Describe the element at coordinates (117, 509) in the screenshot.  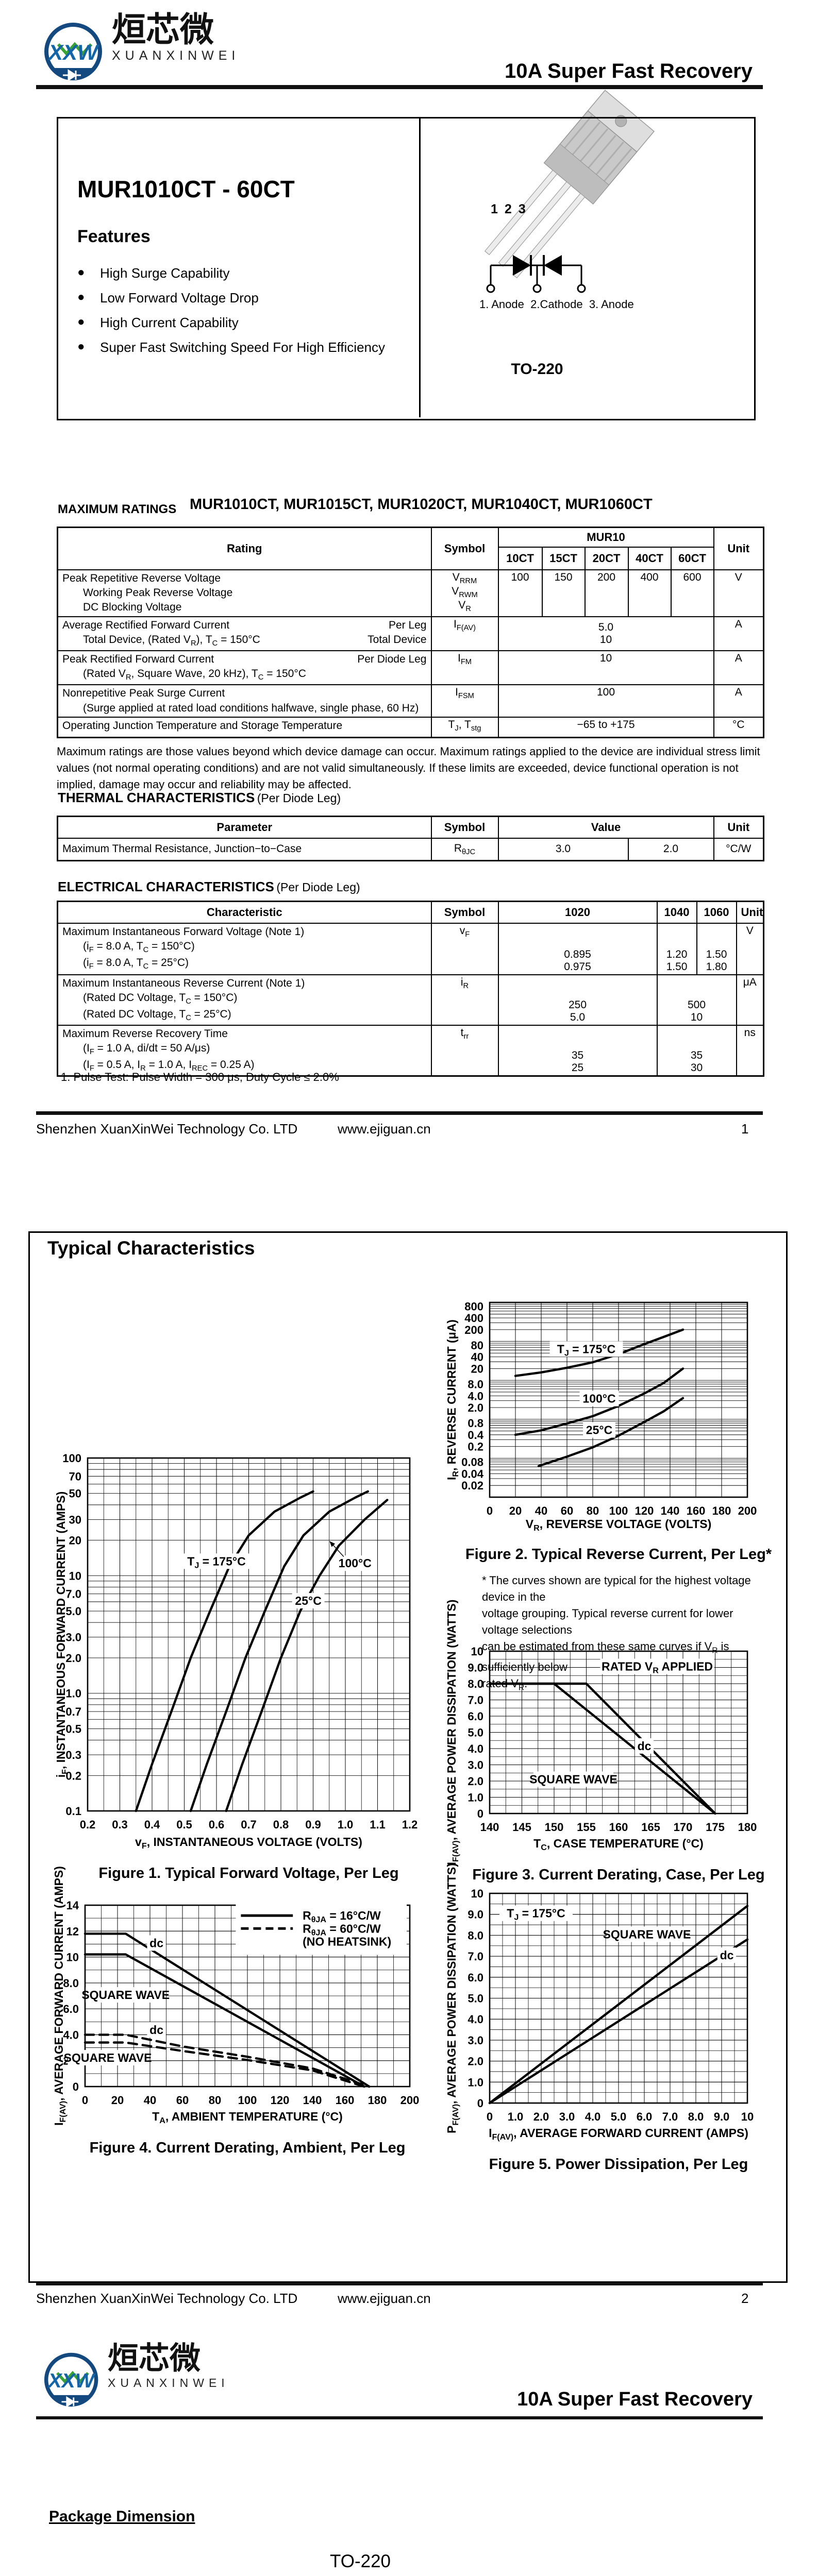
I see `max-ratings-label: MAXIMUM RATINGS` at that location.